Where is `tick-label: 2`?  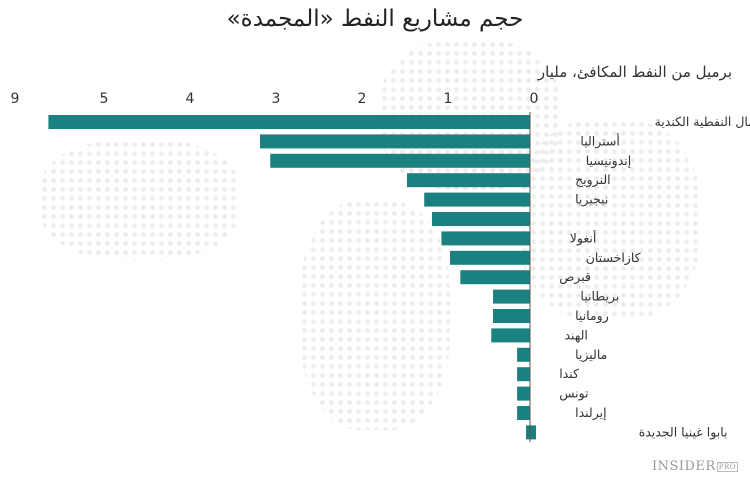 tick-label: 2 is located at coordinates (362, 99).